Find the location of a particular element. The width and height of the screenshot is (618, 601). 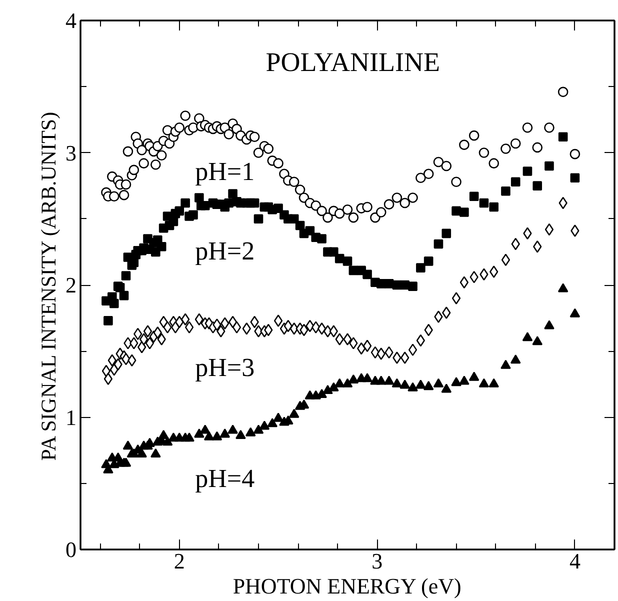

series-label: pH=2 is located at coordinates (225, 251).